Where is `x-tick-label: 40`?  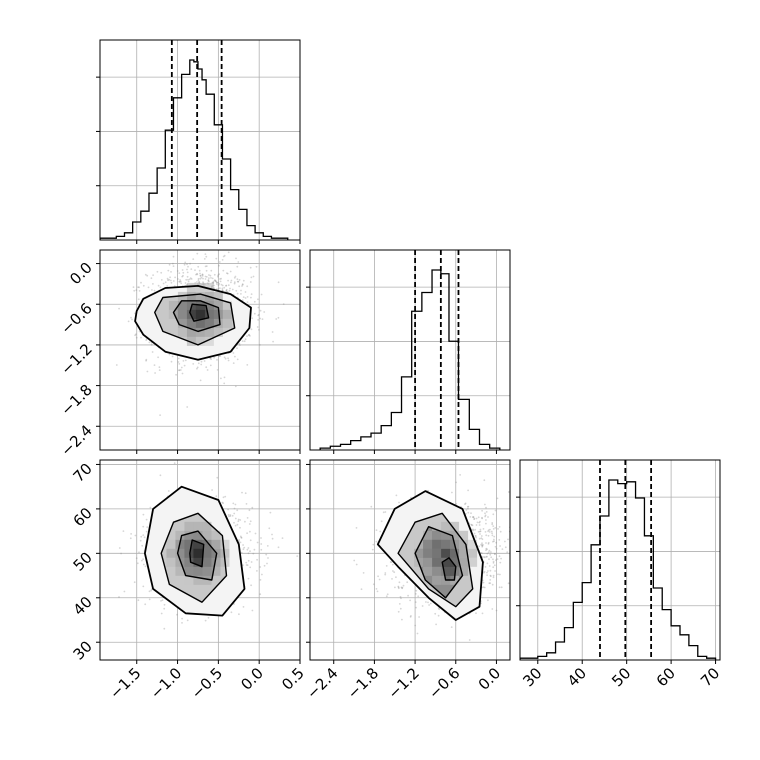
x-tick-label: 40 is located at coordinates (577, 677).